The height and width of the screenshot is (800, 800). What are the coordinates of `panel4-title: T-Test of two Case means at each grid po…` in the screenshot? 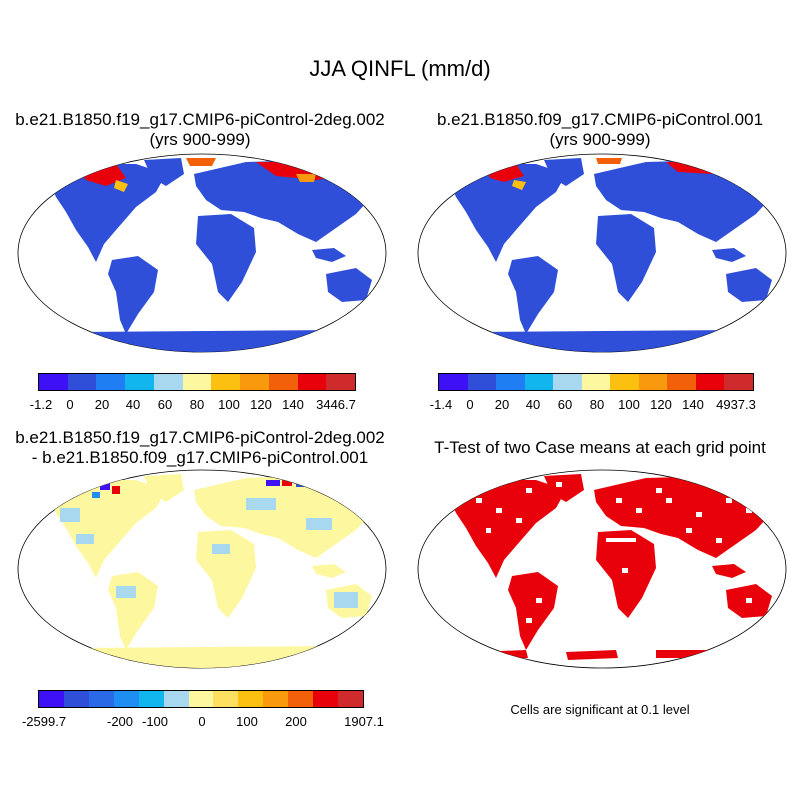 It's located at (600, 448).